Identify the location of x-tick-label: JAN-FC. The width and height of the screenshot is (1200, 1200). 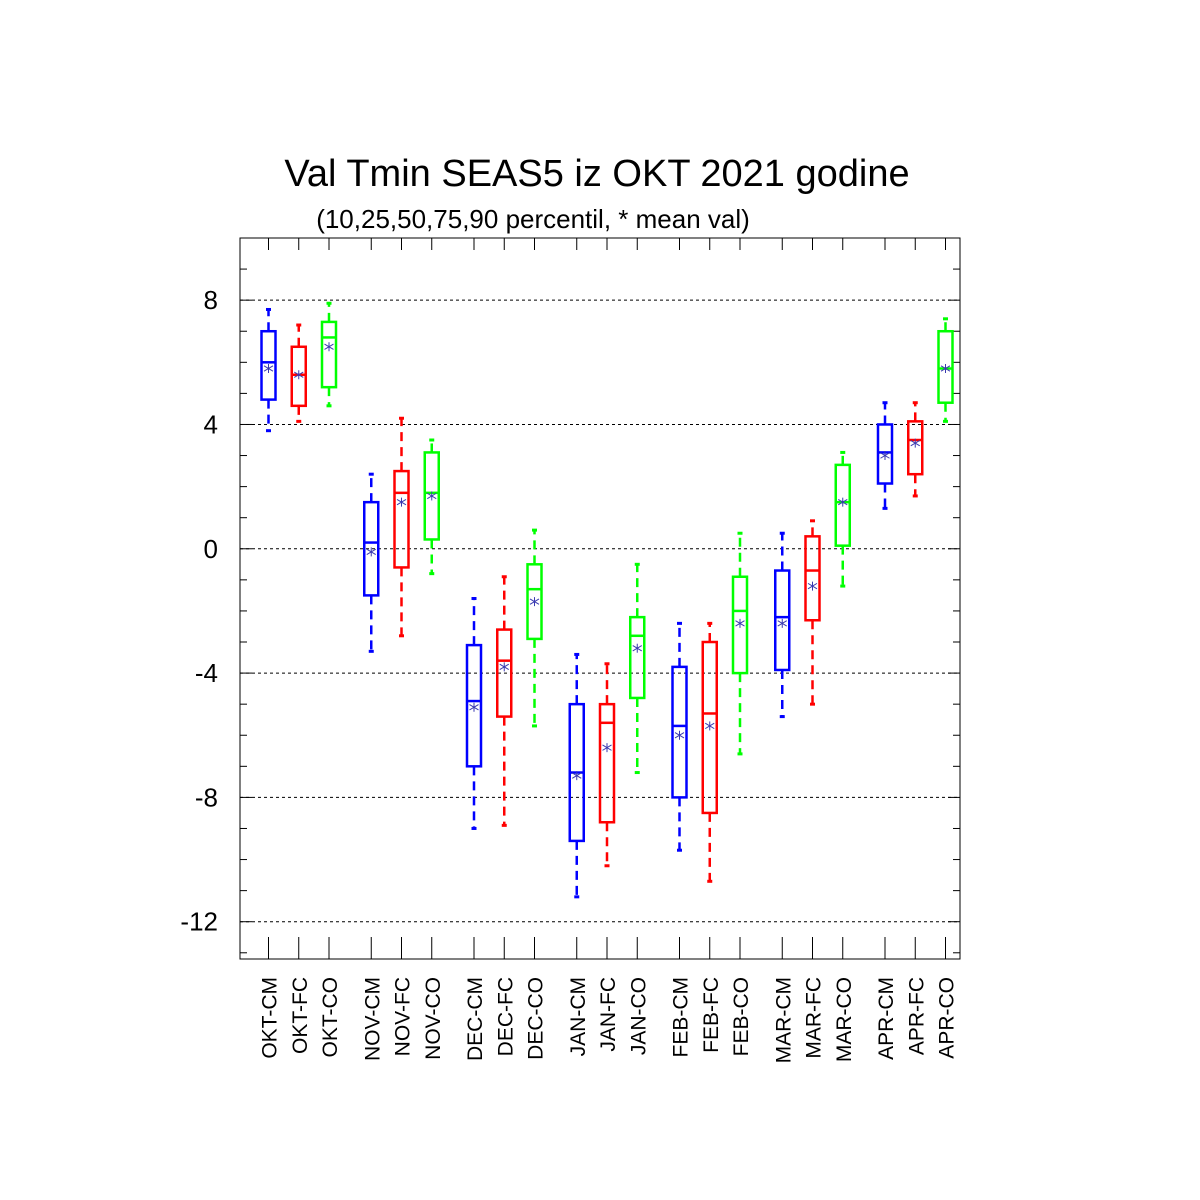
(608, 1014).